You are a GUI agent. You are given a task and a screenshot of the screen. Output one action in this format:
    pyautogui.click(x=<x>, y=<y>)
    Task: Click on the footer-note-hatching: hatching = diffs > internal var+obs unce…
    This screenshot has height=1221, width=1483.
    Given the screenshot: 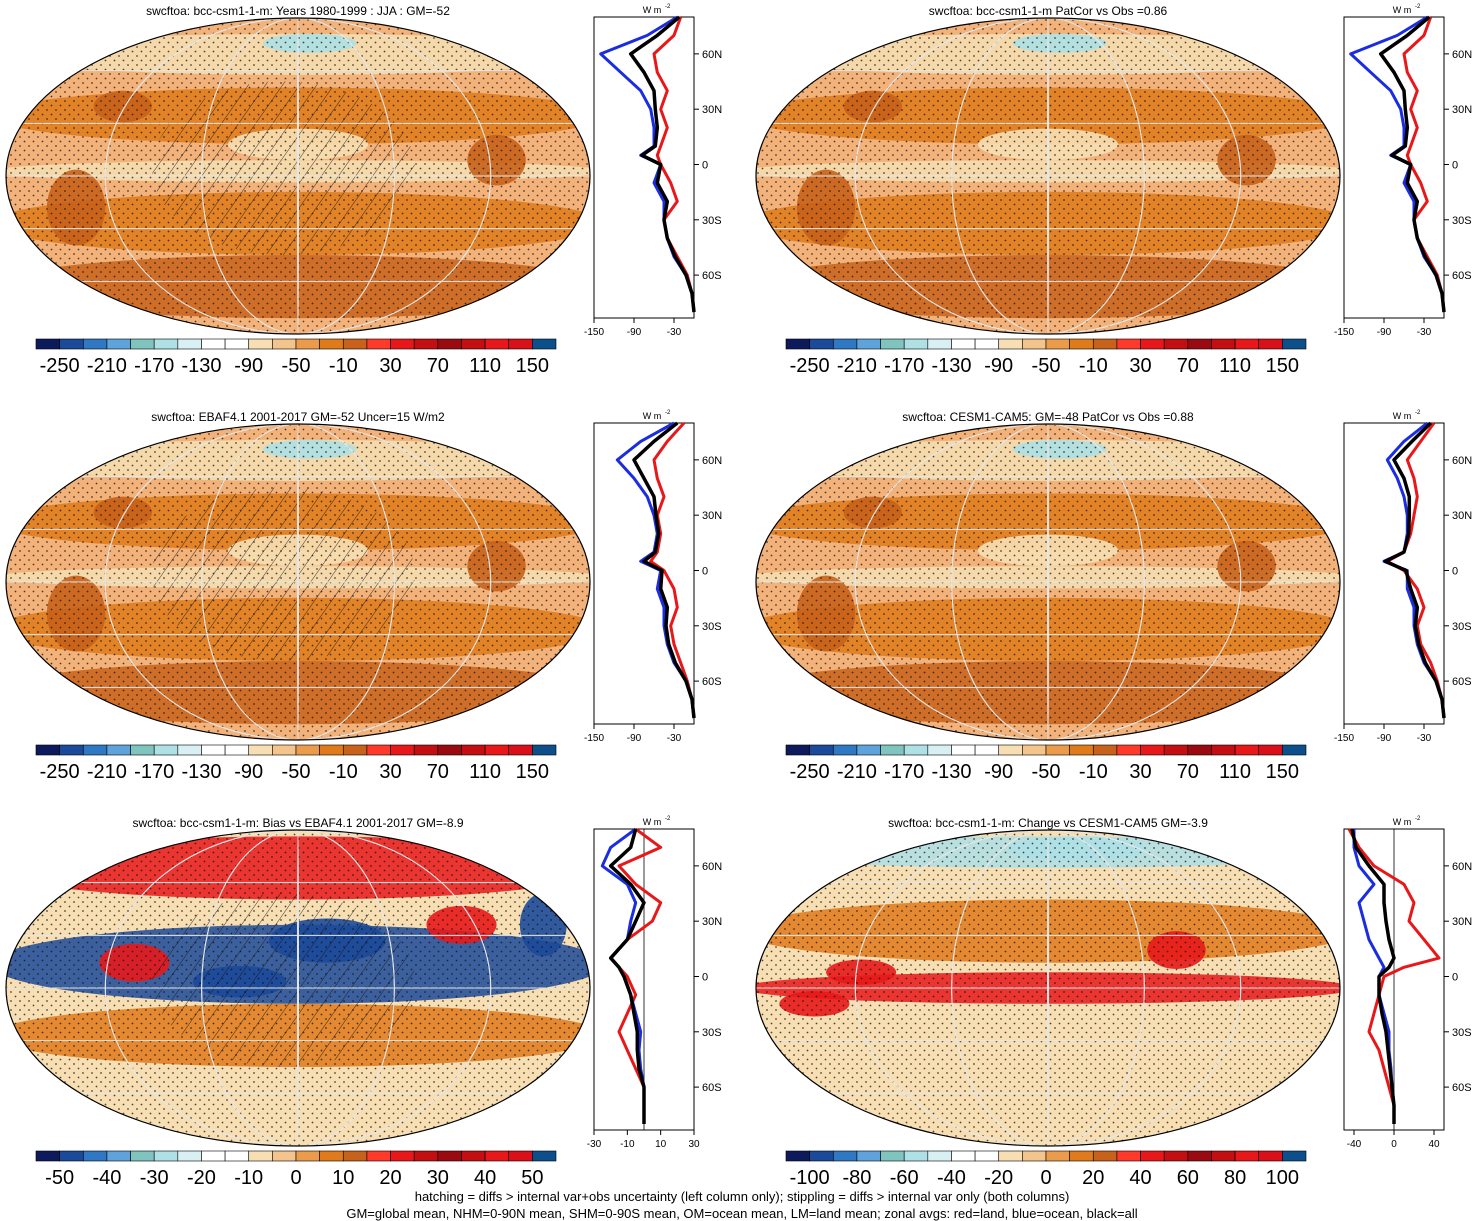 What is the action you would take?
    pyautogui.click(x=742, y=1196)
    